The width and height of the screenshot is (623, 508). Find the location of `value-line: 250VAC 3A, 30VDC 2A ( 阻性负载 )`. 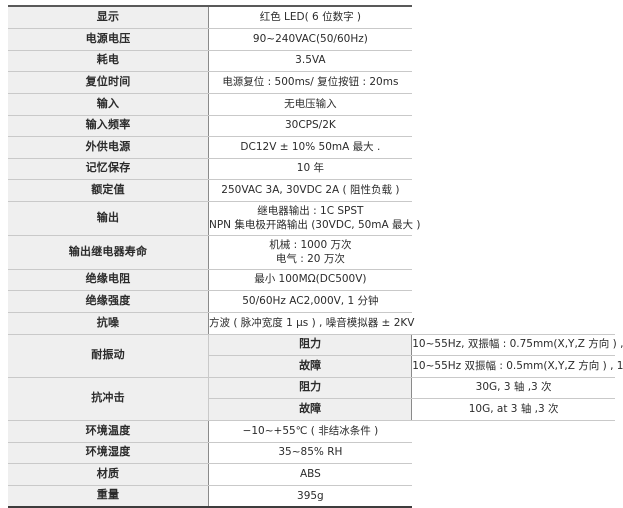

value-line: 250VAC 3A, 30VDC 2A ( 阻性负载 ) is located at coordinates (310, 189).